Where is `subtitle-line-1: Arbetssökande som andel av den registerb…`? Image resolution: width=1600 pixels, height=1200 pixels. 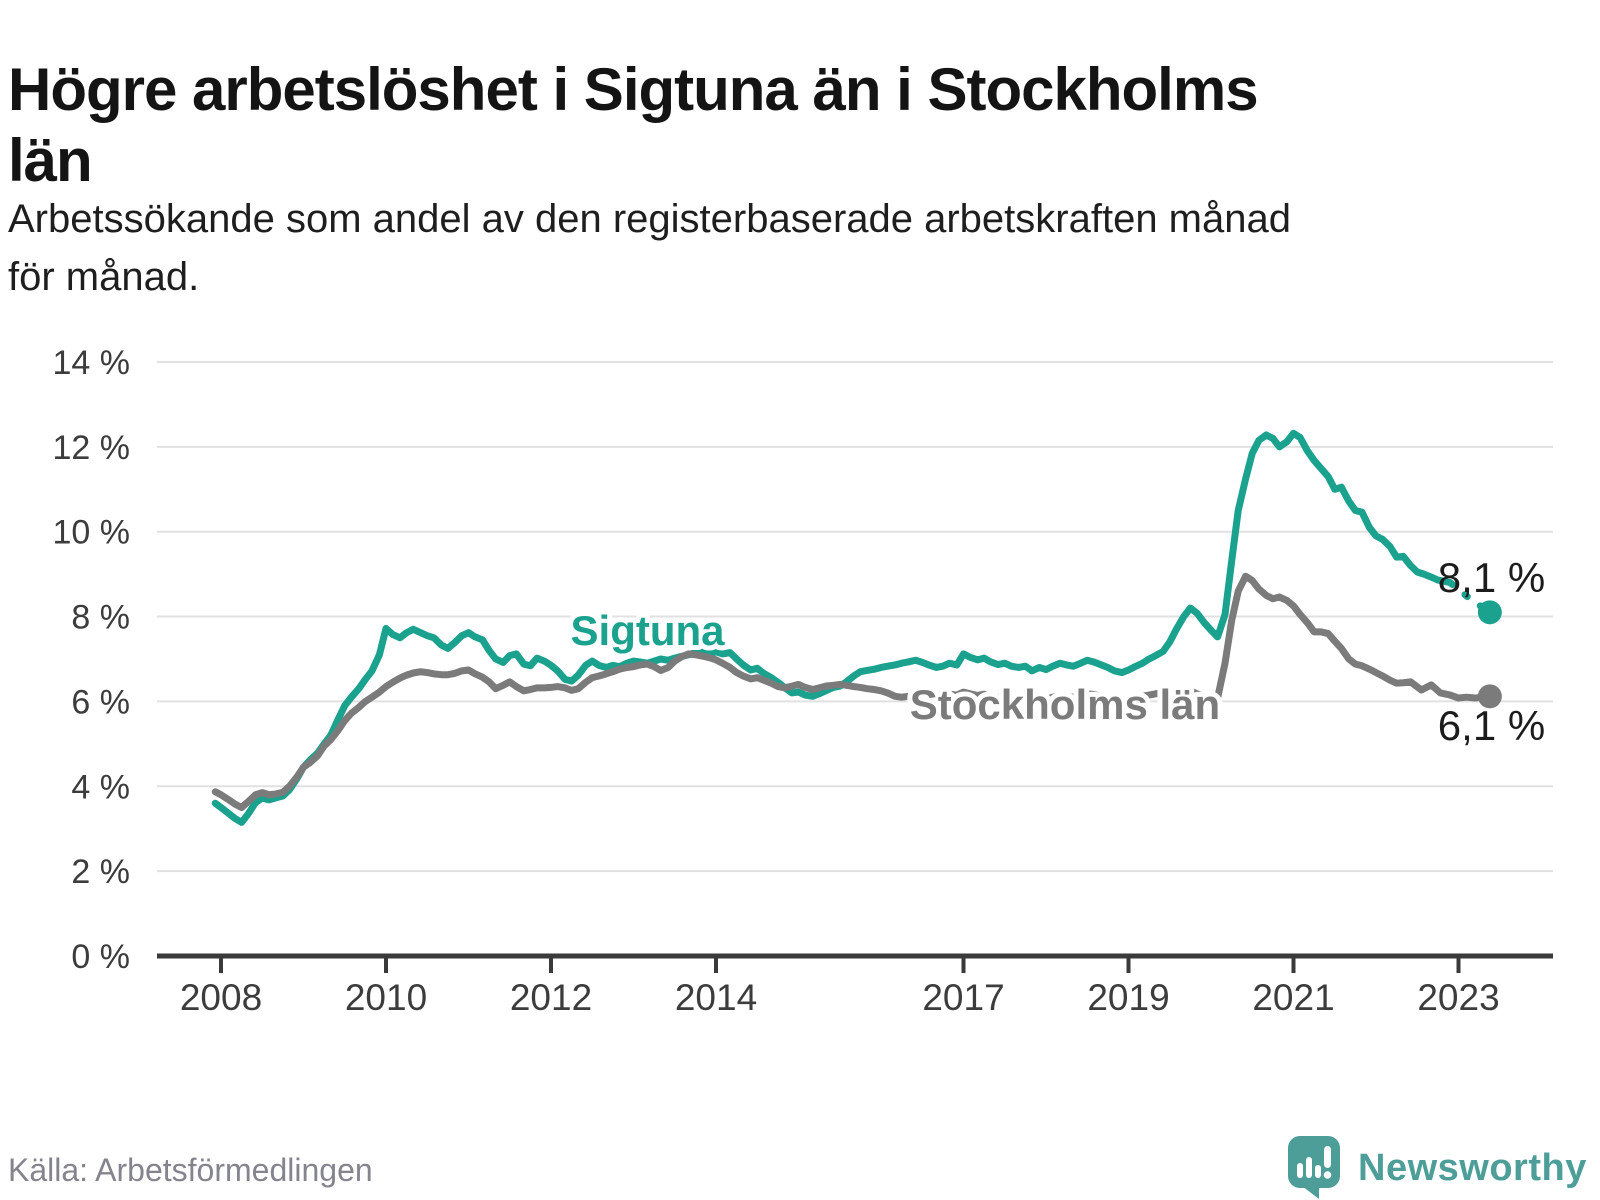
subtitle-line-1: Arbetssökande som andel av den registerb… is located at coordinates (649, 219).